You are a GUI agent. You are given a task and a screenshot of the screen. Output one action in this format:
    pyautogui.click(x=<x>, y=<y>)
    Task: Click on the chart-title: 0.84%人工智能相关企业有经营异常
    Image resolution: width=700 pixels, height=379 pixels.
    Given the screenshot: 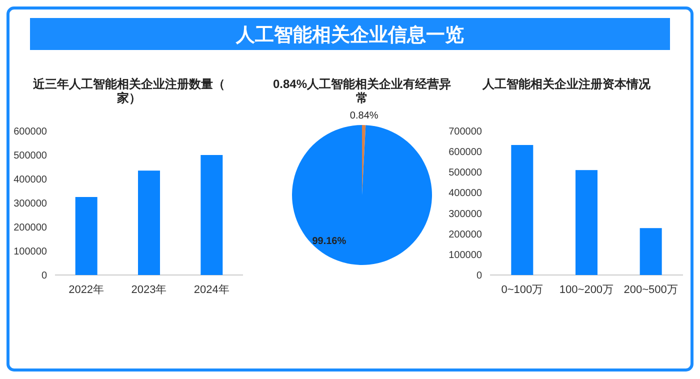 What is the action you would take?
    pyautogui.click(x=362, y=91)
    